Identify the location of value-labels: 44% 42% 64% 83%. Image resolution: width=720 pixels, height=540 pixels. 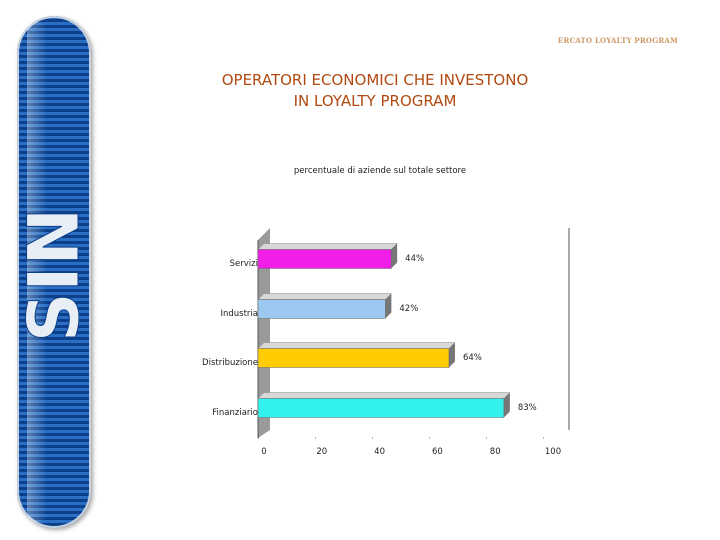
(467, 333).